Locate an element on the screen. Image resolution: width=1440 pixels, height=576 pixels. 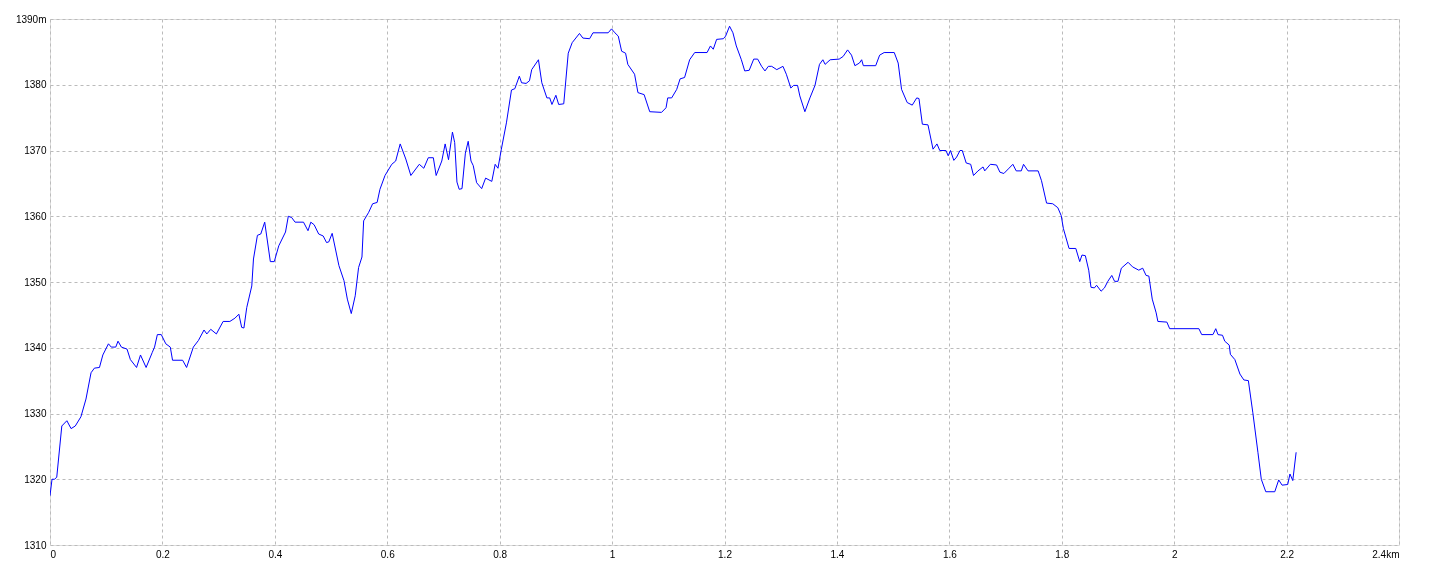
x-tick-label: 0 is located at coordinates (53, 554).